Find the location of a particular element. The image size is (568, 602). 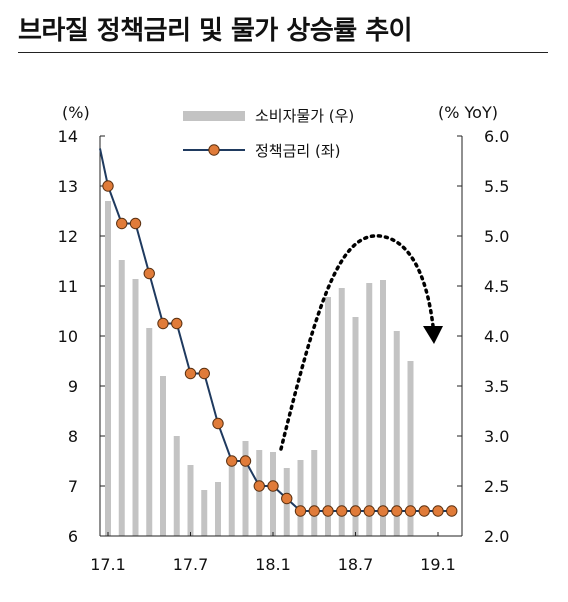

right-tick-label: 2.5 is located at coordinates (496, 486).